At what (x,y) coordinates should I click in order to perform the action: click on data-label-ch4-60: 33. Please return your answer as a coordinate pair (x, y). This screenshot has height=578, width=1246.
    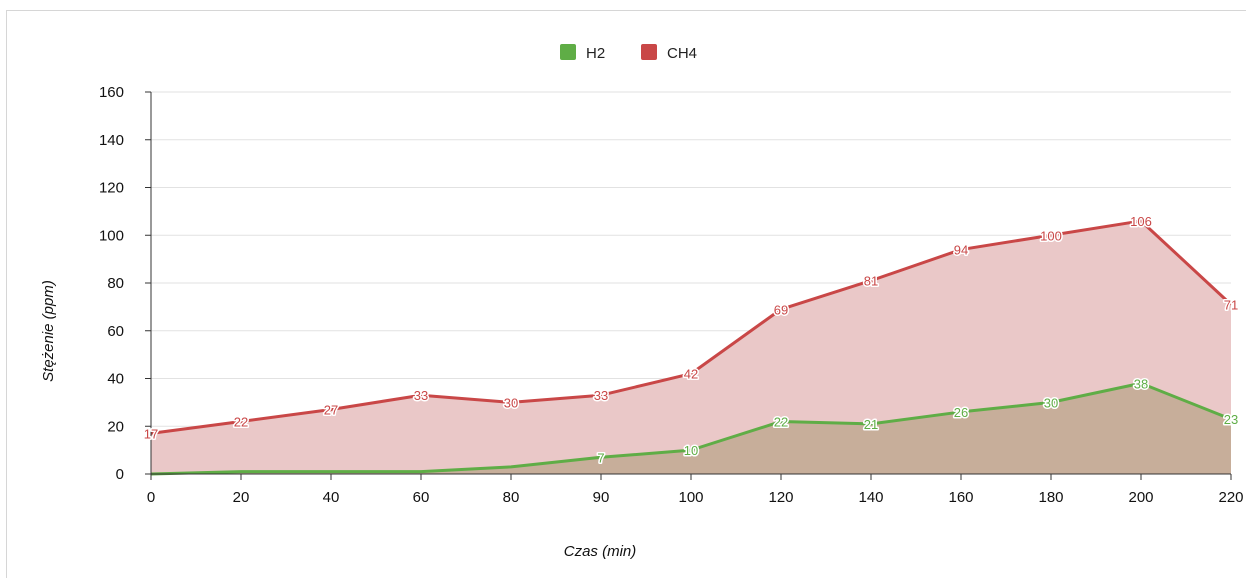
    Looking at the image, I should click on (421, 395).